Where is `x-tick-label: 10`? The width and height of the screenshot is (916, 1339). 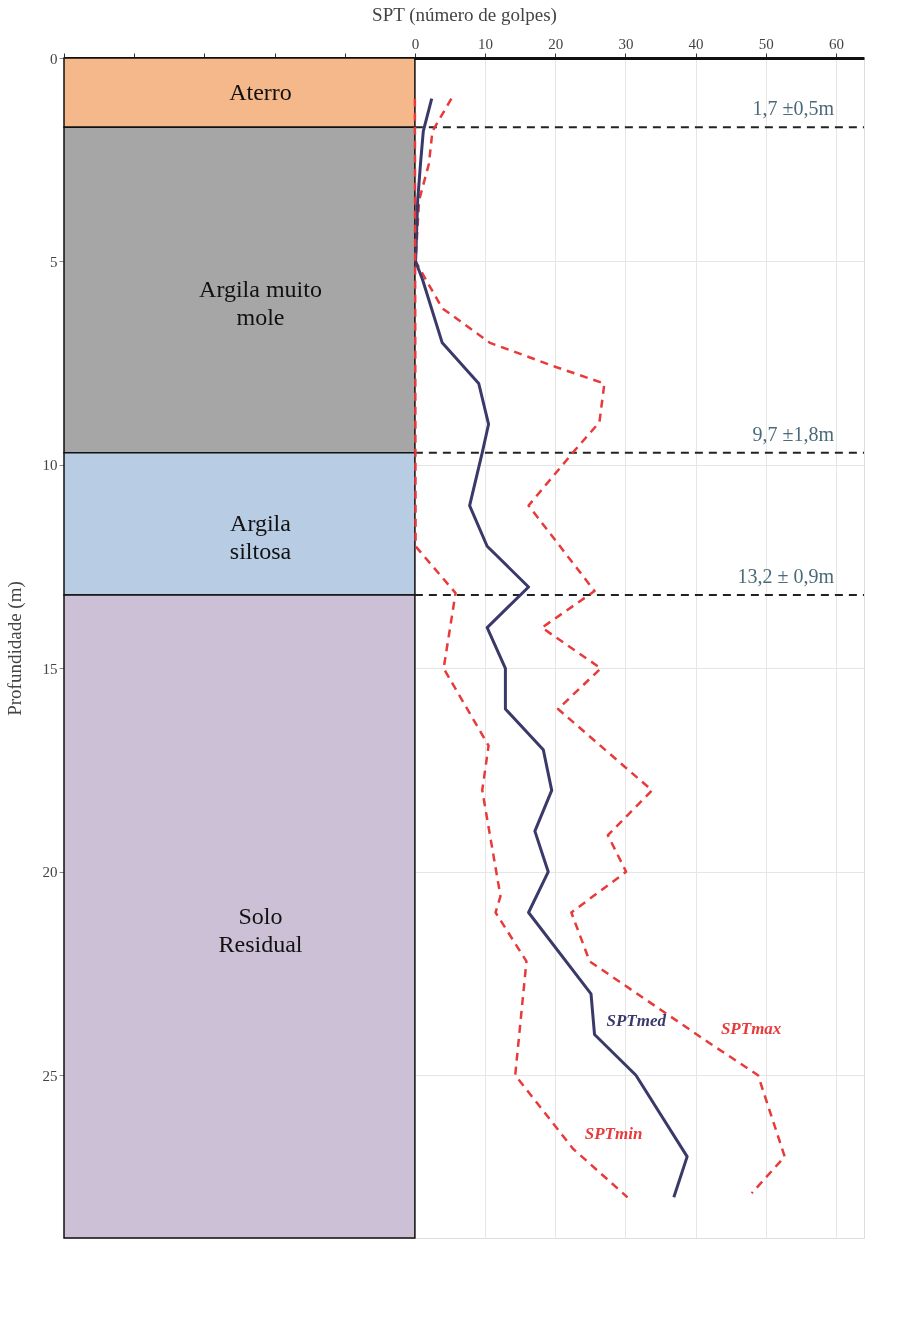 x-tick-label: 10 is located at coordinates (486, 43).